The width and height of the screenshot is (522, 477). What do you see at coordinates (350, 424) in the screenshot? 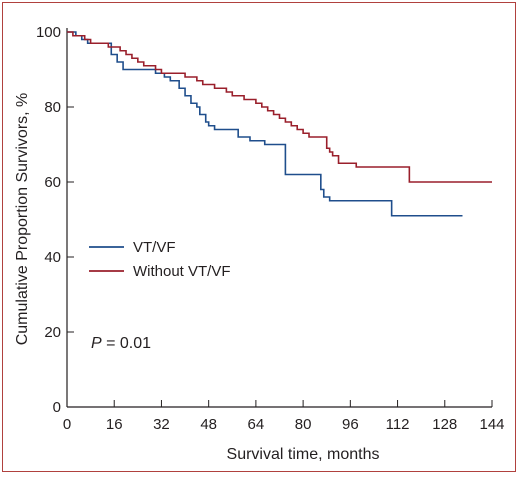
I see `x-tick-label: 96` at bounding box center [350, 424].